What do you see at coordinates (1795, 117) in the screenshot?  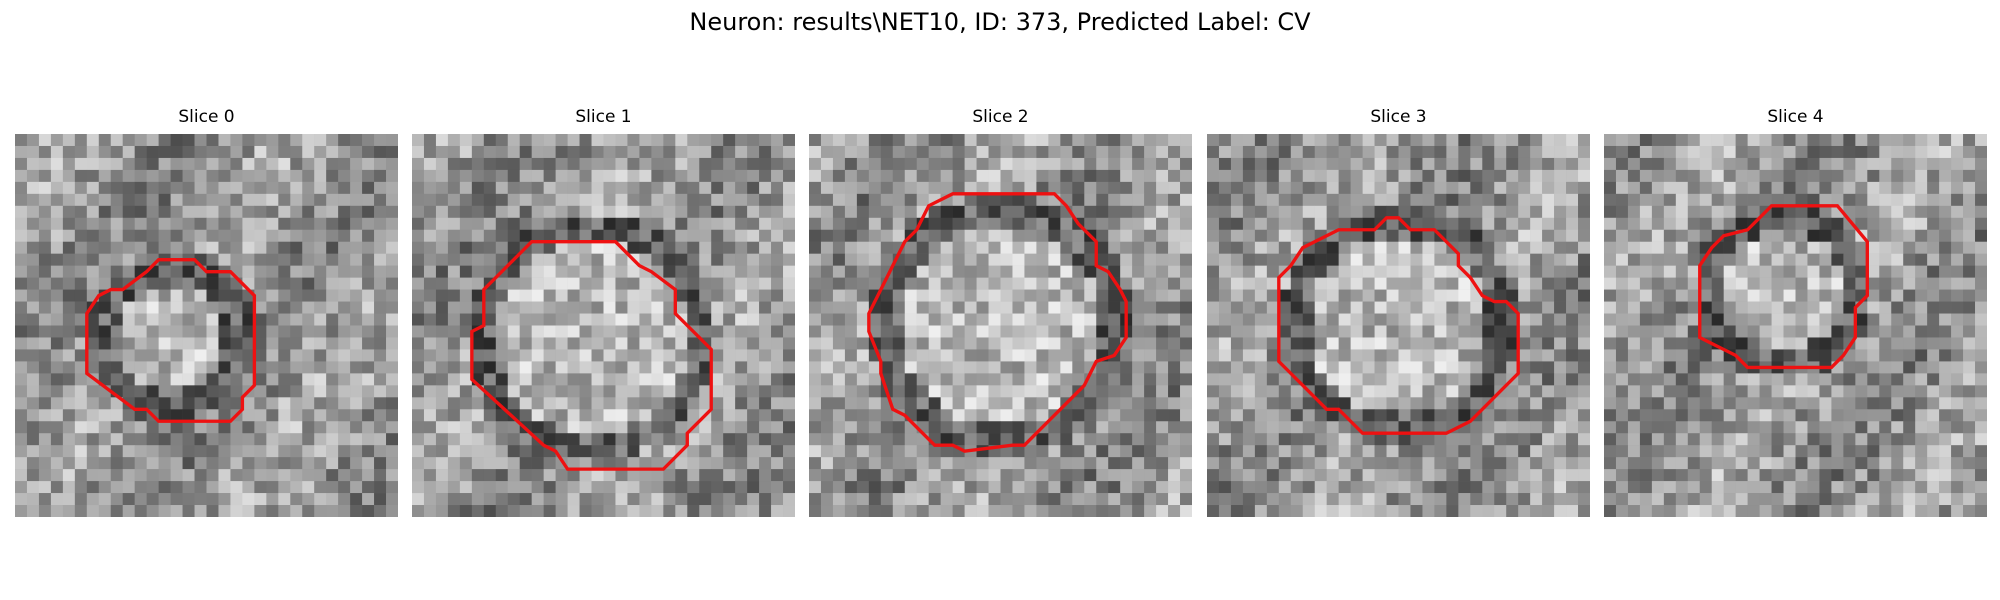 I see `slice-title: Slice 4` at bounding box center [1795, 117].